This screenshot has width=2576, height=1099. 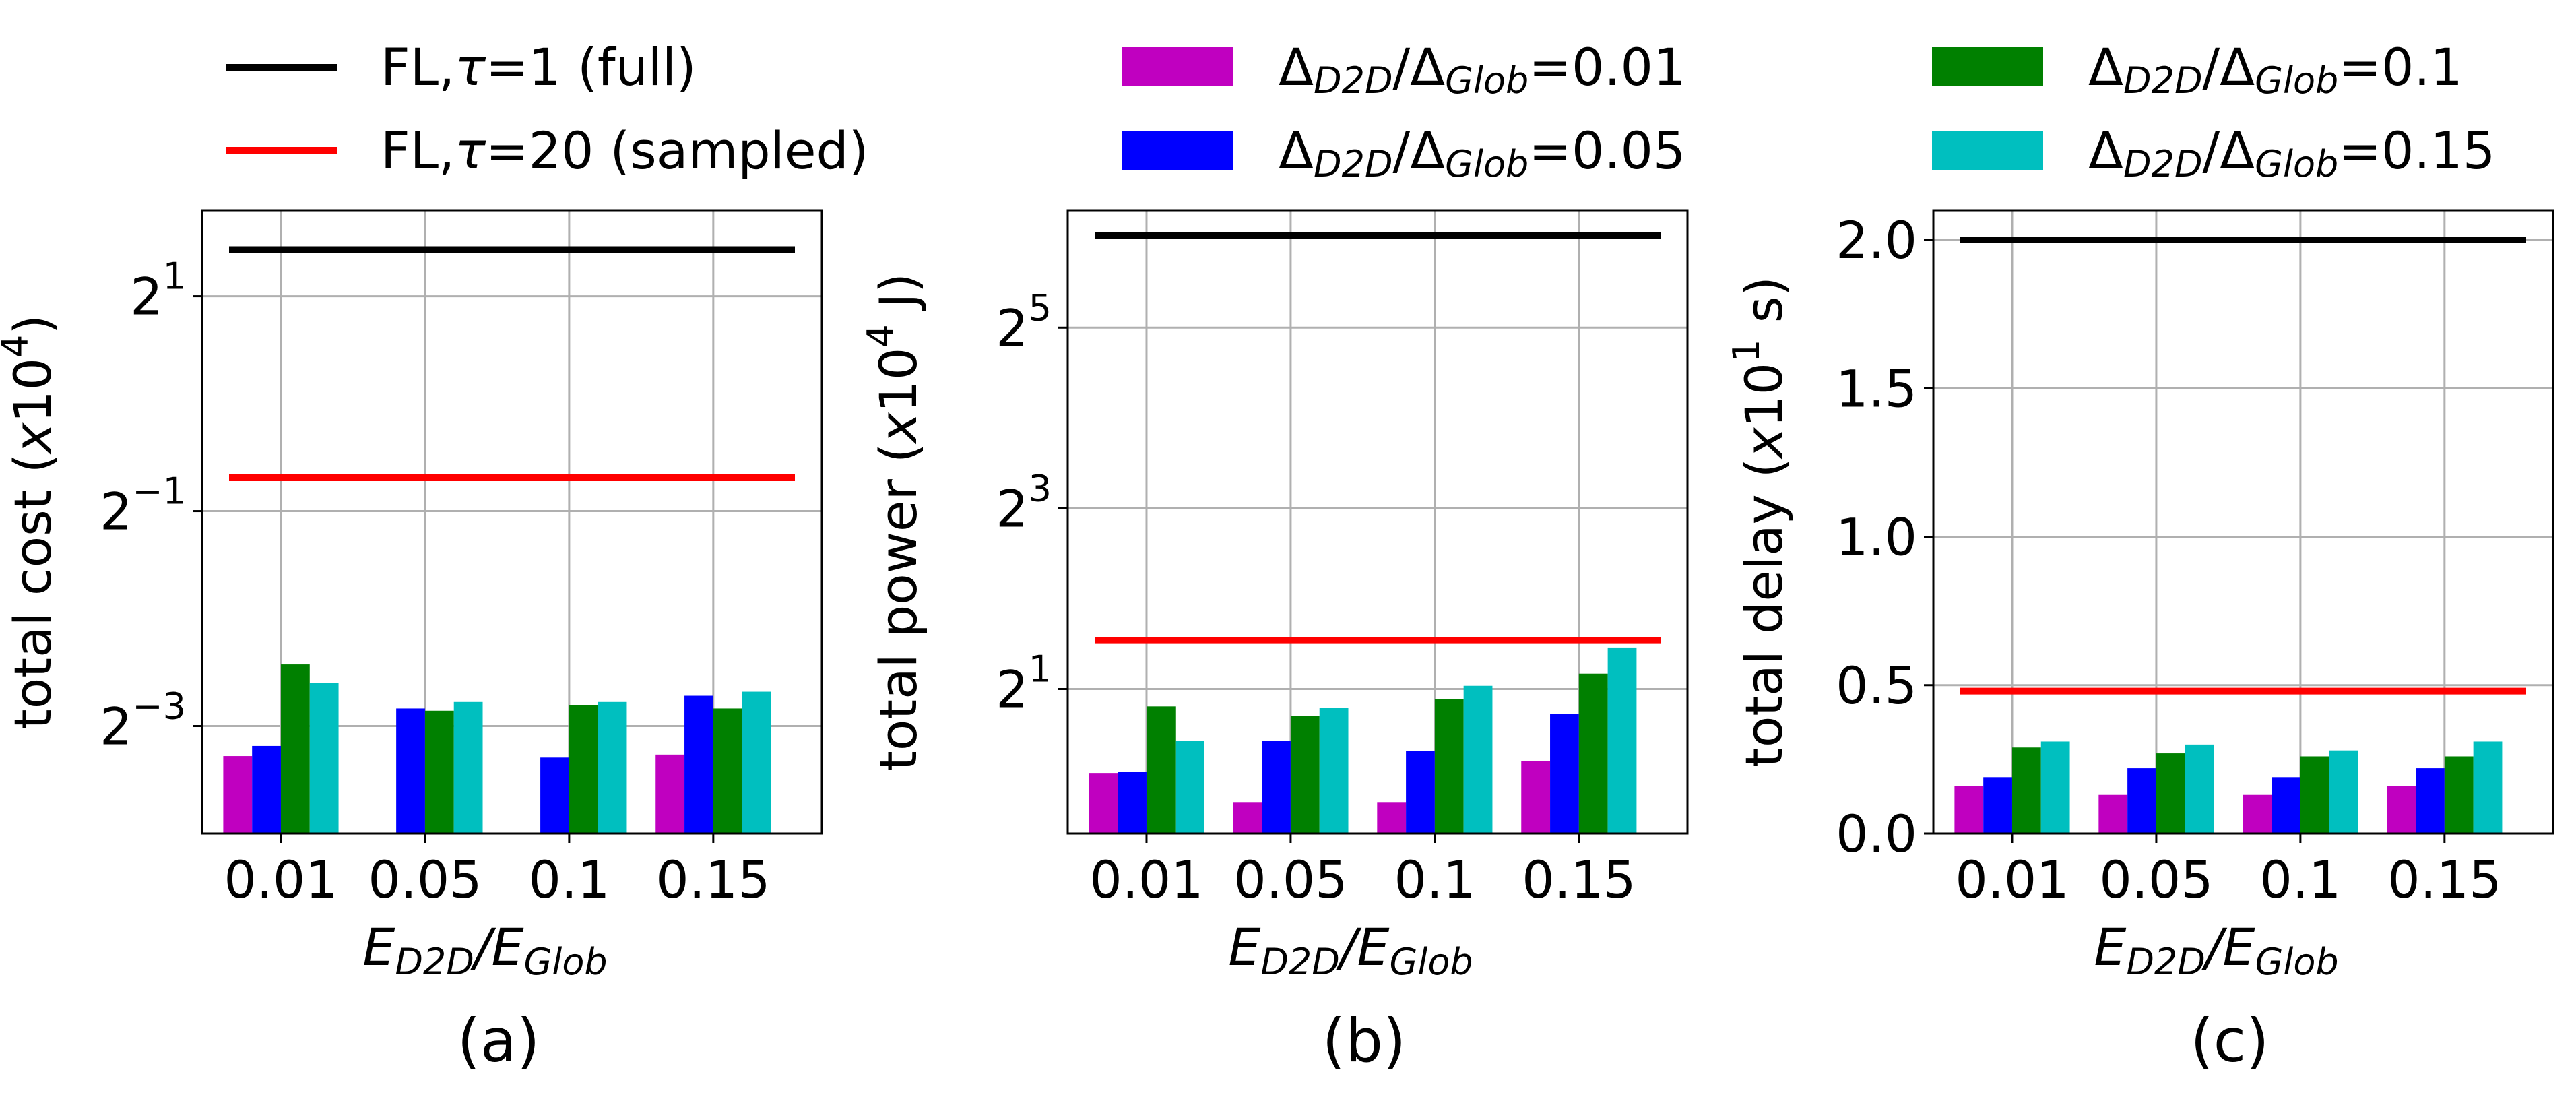 I want to click on legend-label-delta-0.1: ΔD2D/ΔGlob=0.1, so click(x=2276, y=69).